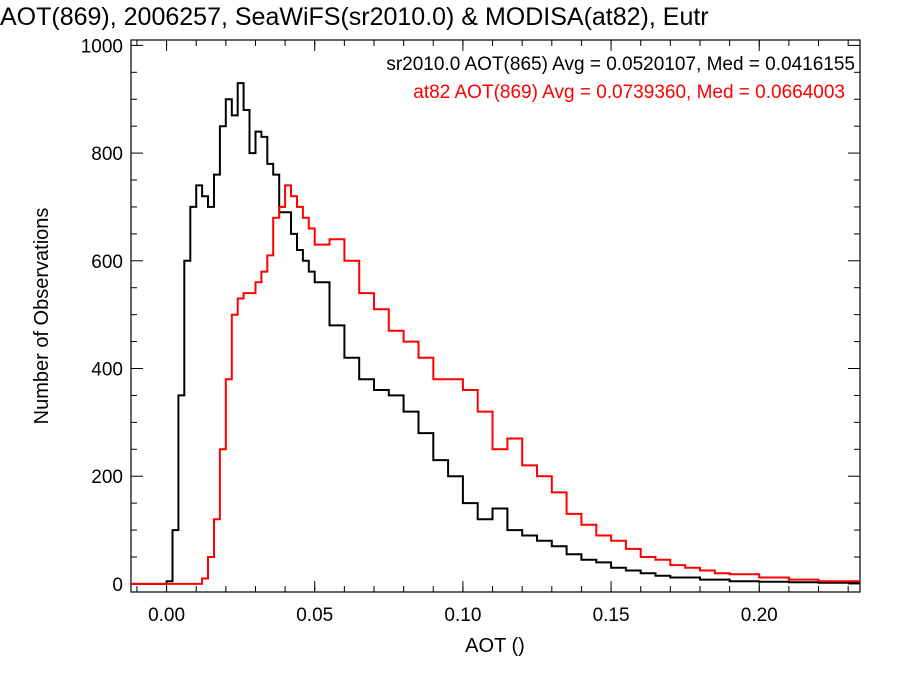 Image resolution: width=900 pixels, height=675 pixels. Describe the element at coordinates (117, 585) in the screenshot. I see `y-tick-label: 0` at that location.